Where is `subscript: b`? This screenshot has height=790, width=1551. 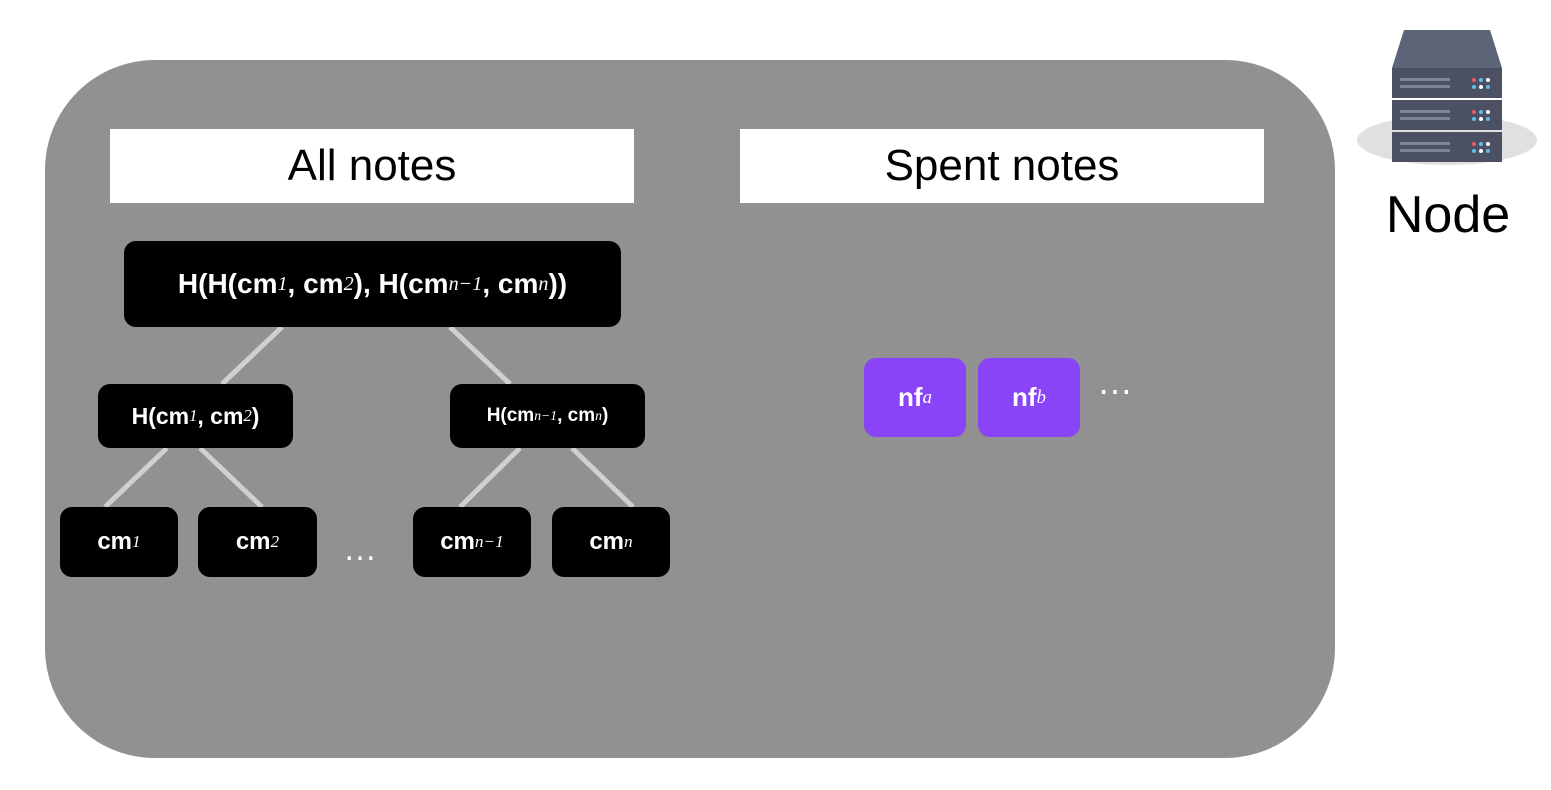
subscript: b is located at coordinates (1041, 397).